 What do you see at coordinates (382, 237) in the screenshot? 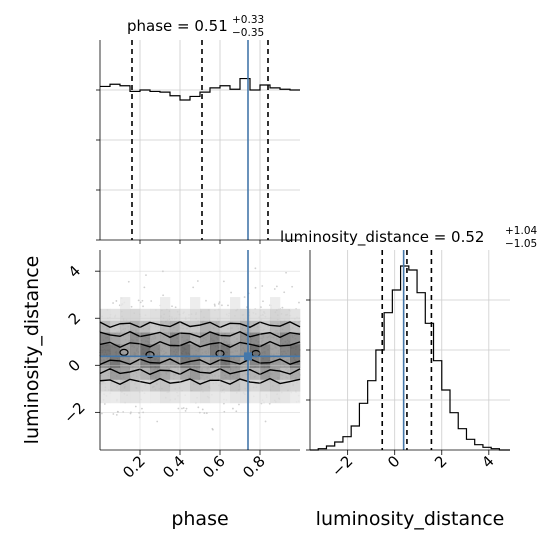
I see `lumdist-title: luminosity_distance = 0.52` at bounding box center [382, 237].